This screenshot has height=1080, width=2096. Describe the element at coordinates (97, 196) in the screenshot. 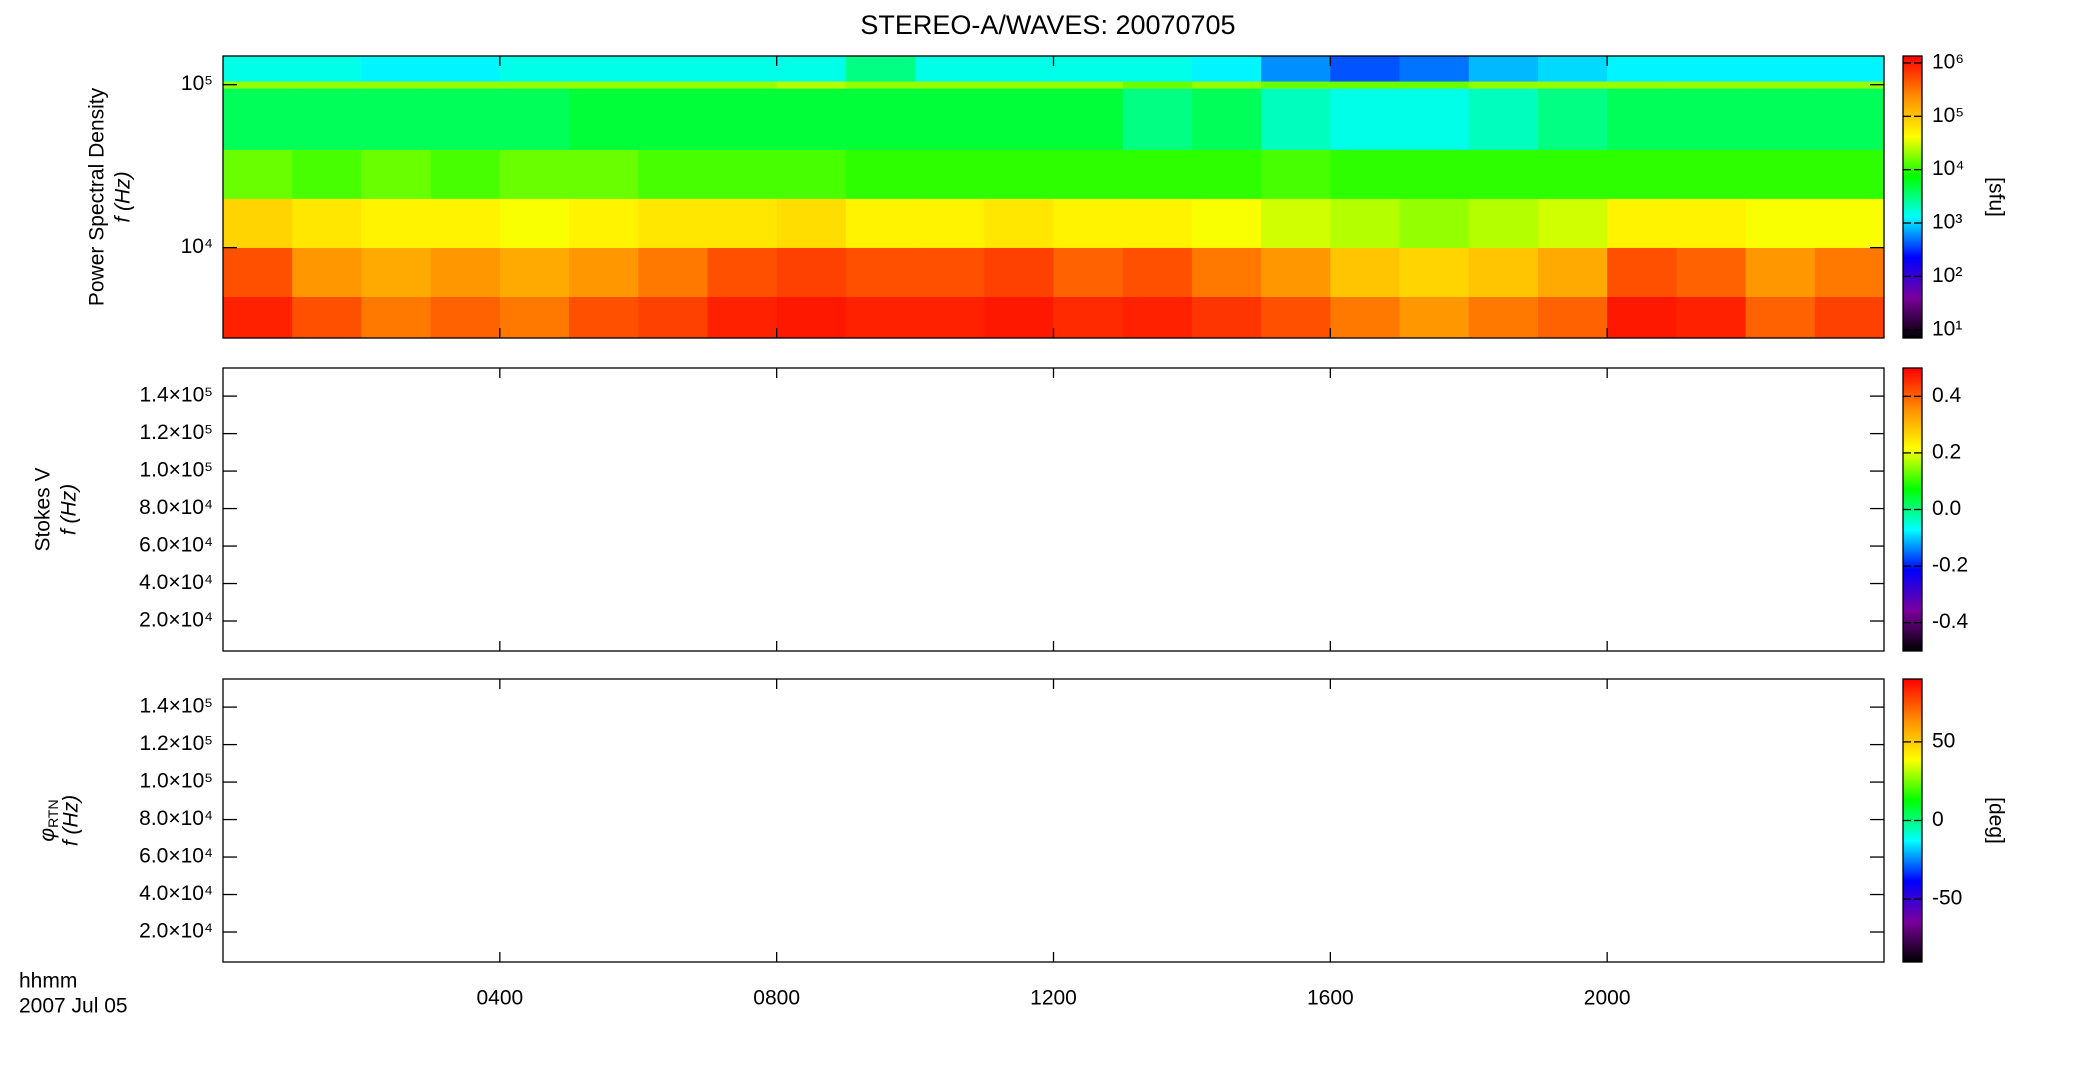

I see `y-axis-label: Power Spectral Density` at that location.